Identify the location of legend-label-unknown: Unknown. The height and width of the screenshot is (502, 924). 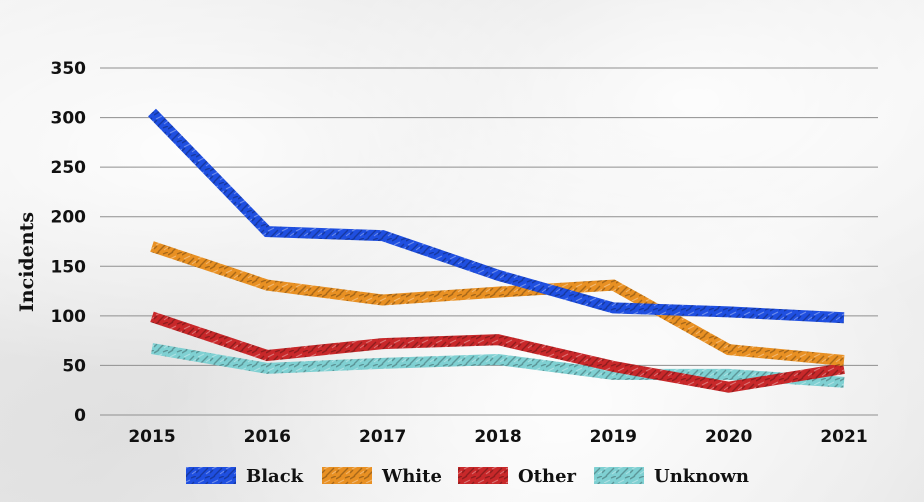
(701, 476).